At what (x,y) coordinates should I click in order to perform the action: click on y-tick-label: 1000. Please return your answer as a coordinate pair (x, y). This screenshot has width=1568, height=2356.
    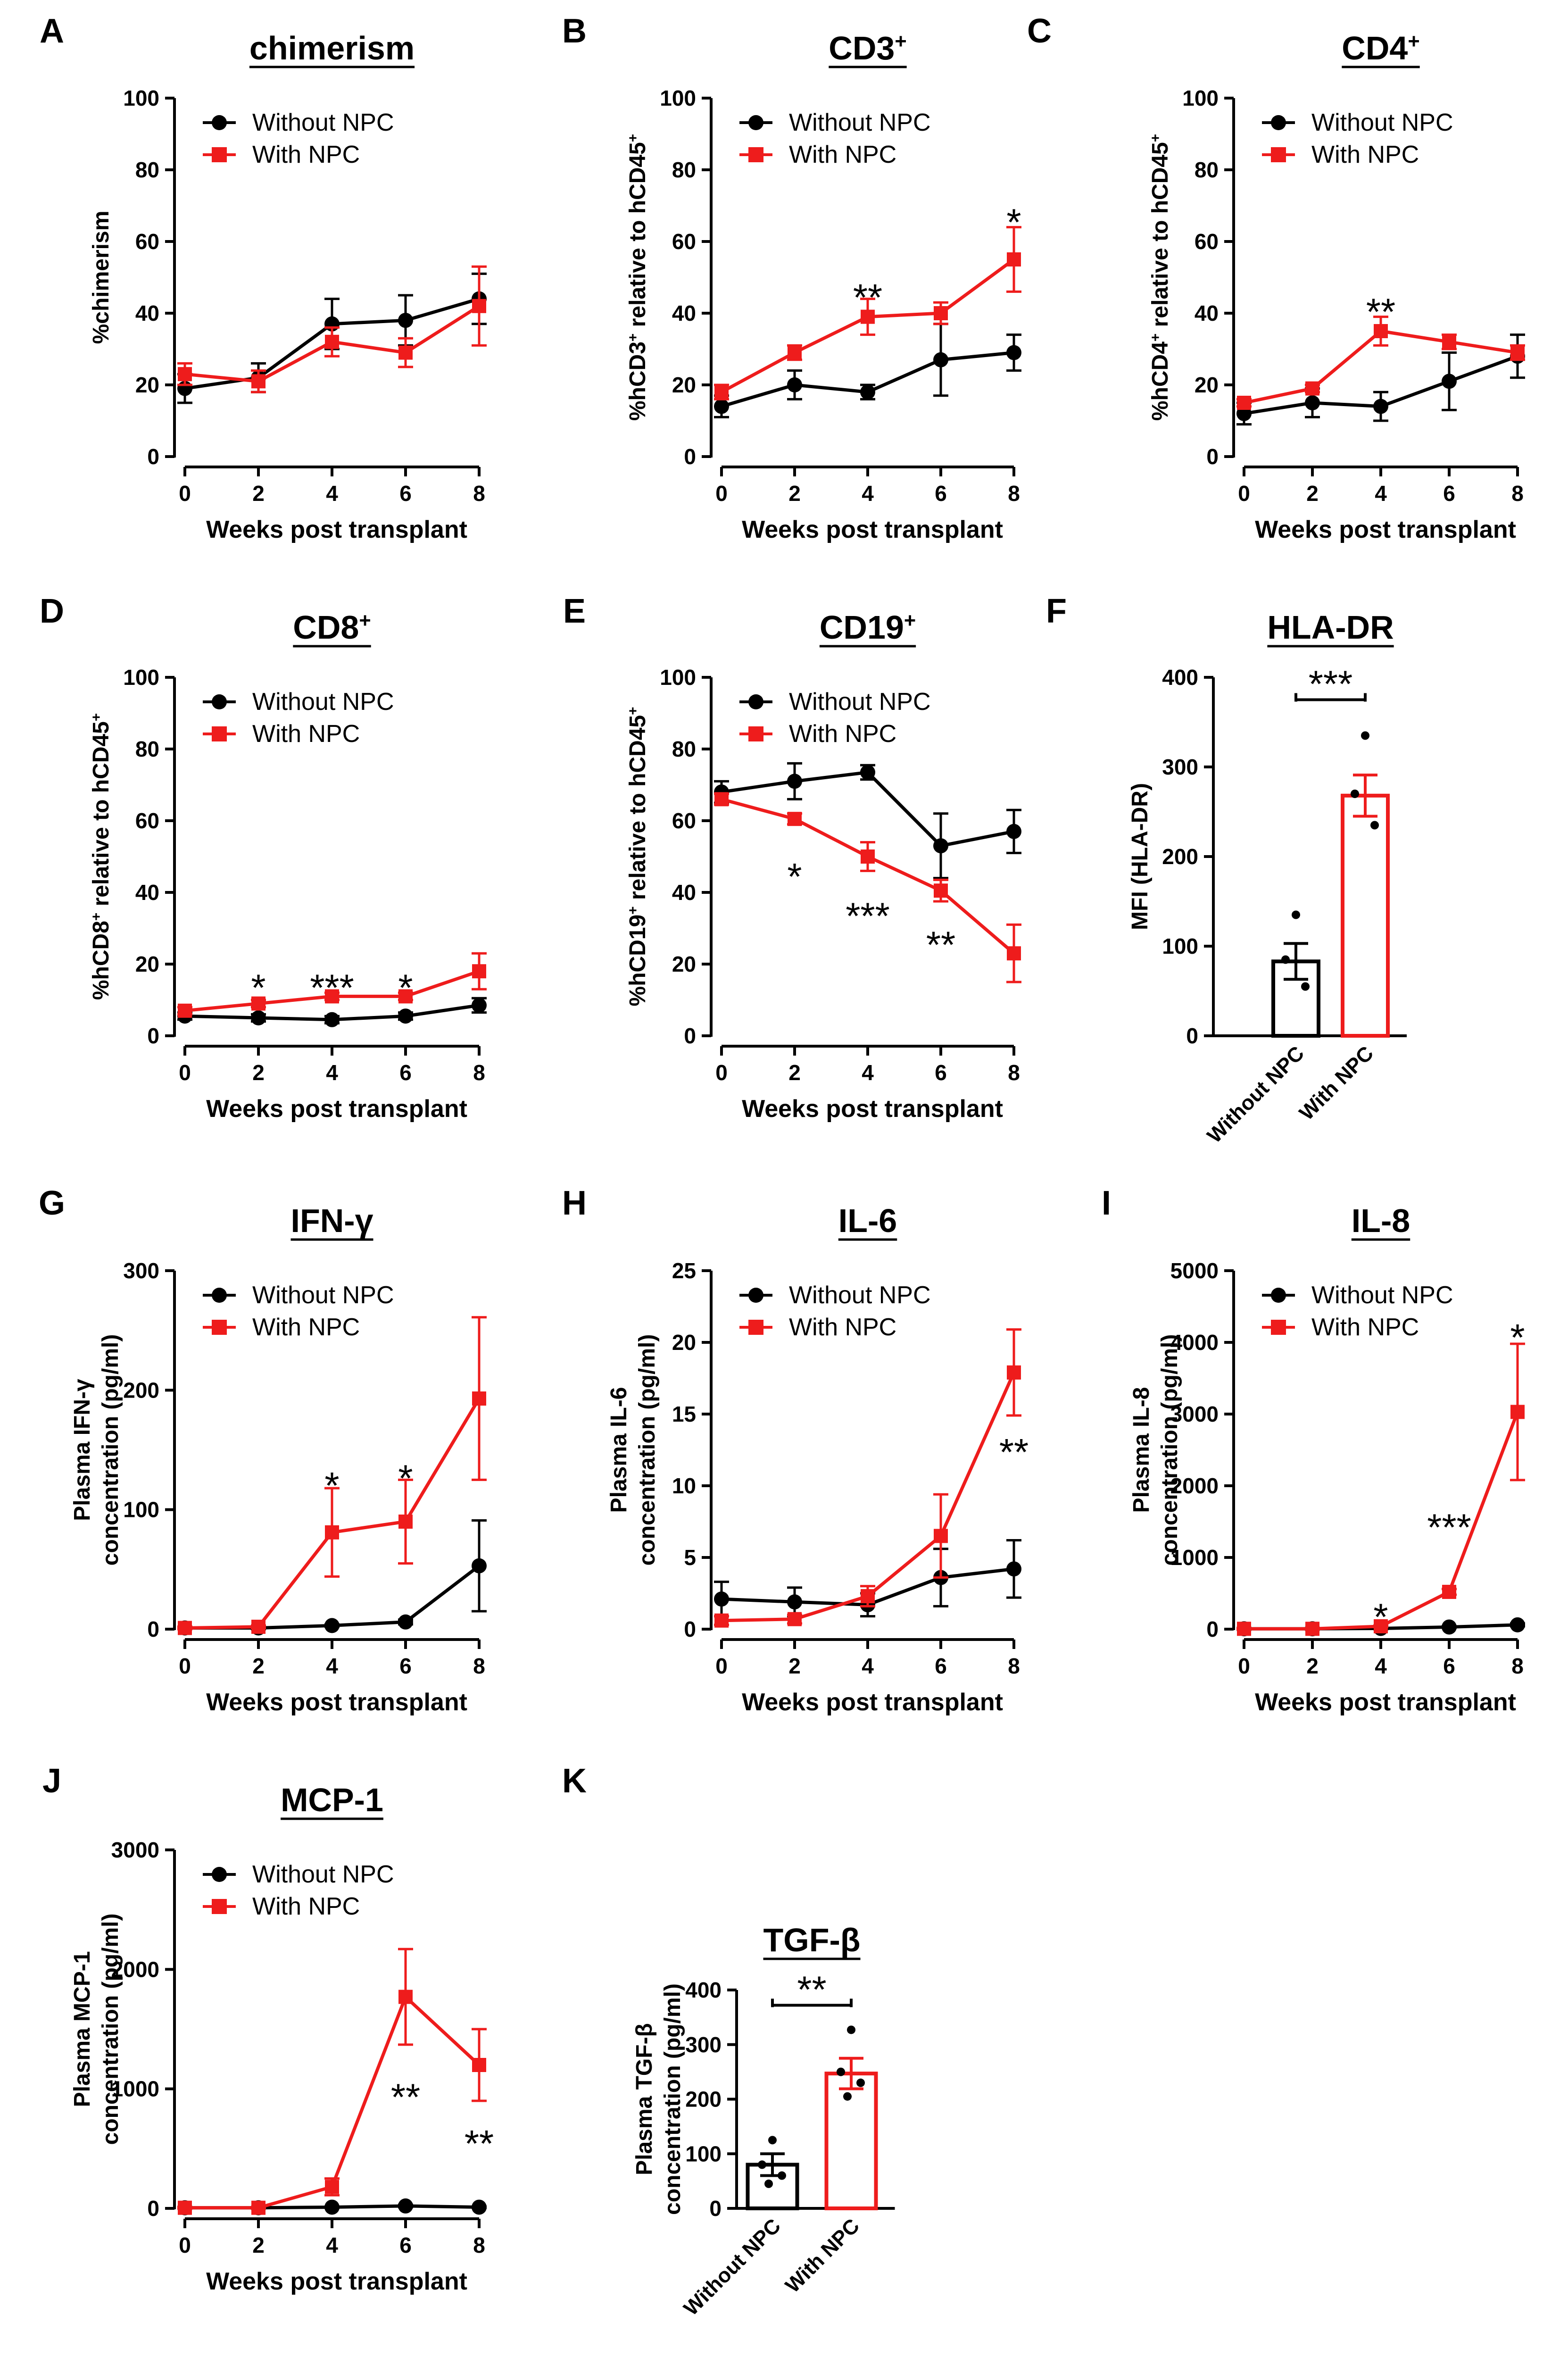
    Looking at the image, I should click on (1194, 1558).